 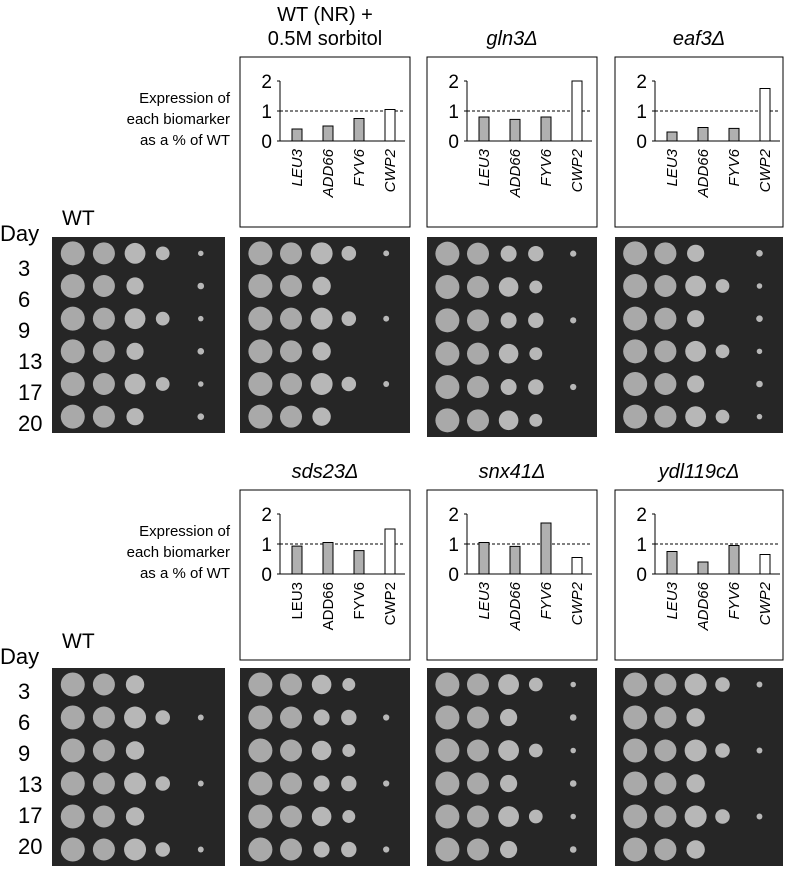 I want to click on y-tick-label: 1, so click(x=641, y=545).